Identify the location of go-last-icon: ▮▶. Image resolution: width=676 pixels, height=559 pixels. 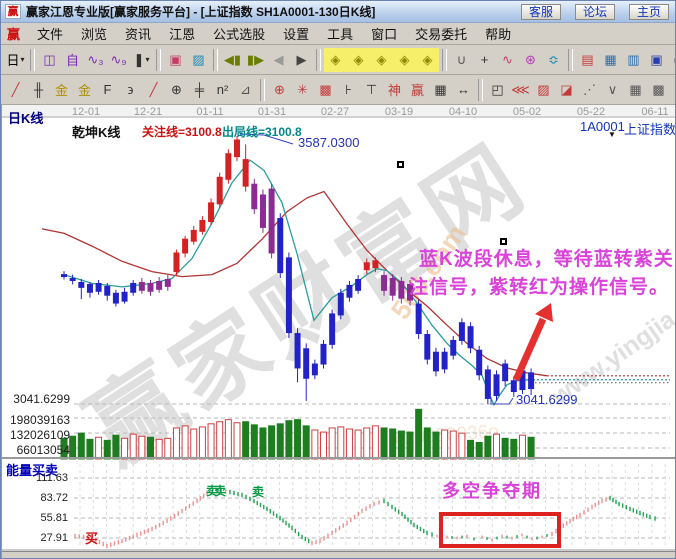
(255, 59).